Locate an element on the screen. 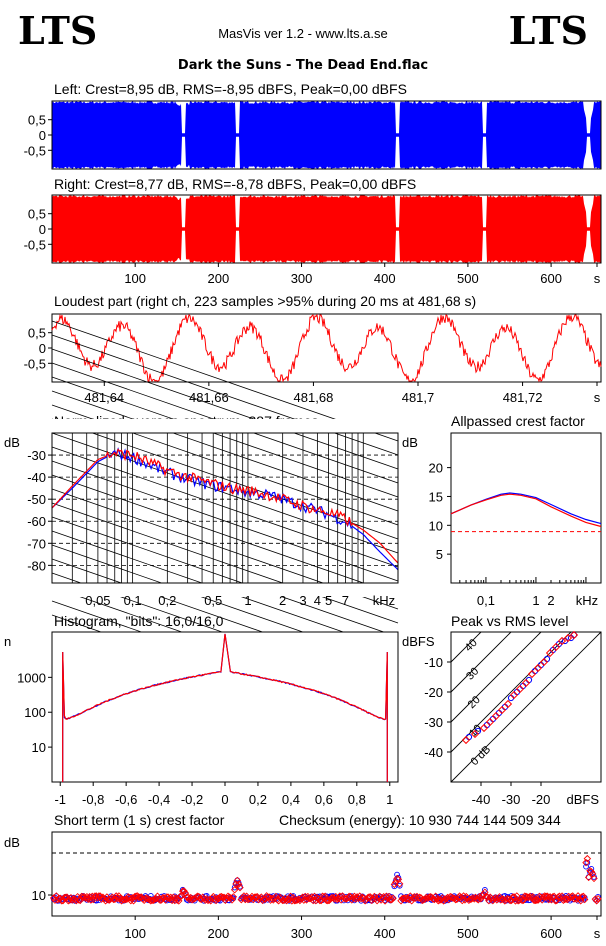  spectrum-xtick-label: 0,5 is located at coordinates (213, 600).